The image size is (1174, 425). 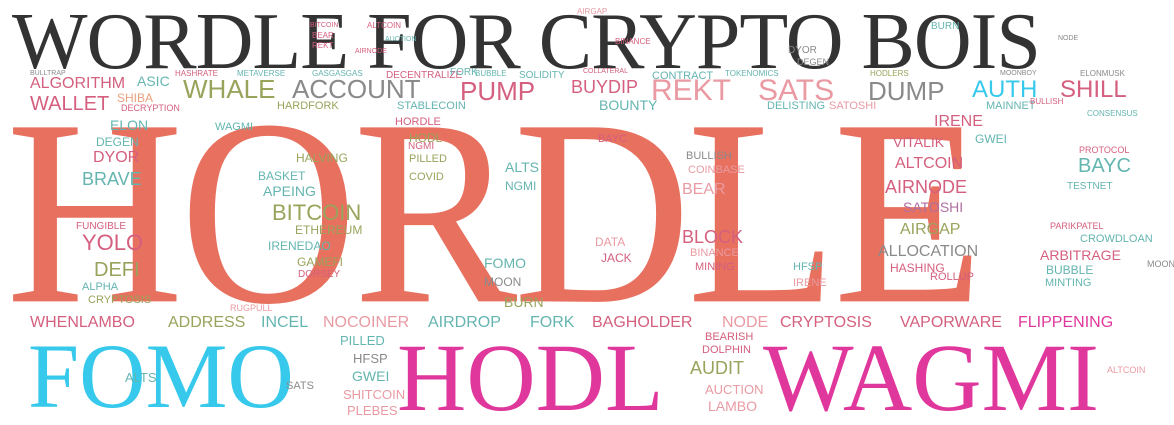 I want to click on word-vaporware: VAPORWARE, so click(x=951, y=322).